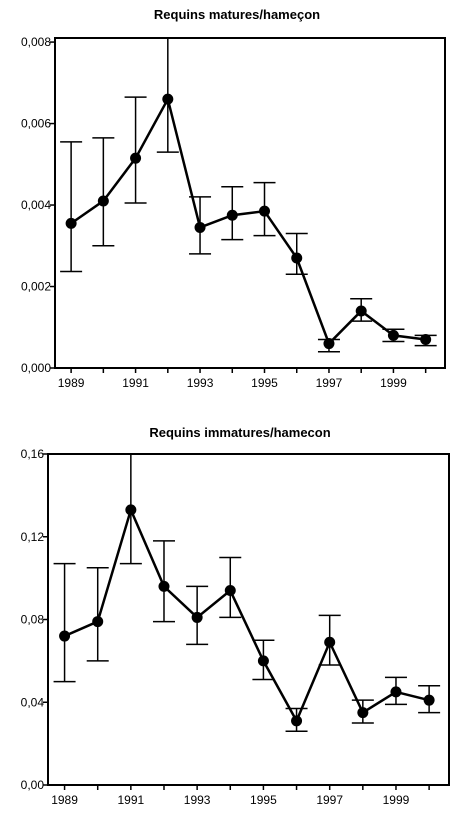 The image size is (462, 815). What do you see at coordinates (33, 537) in the screenshot?
I see `y-tick-label: 0,12` at bounding box center [33, 537].